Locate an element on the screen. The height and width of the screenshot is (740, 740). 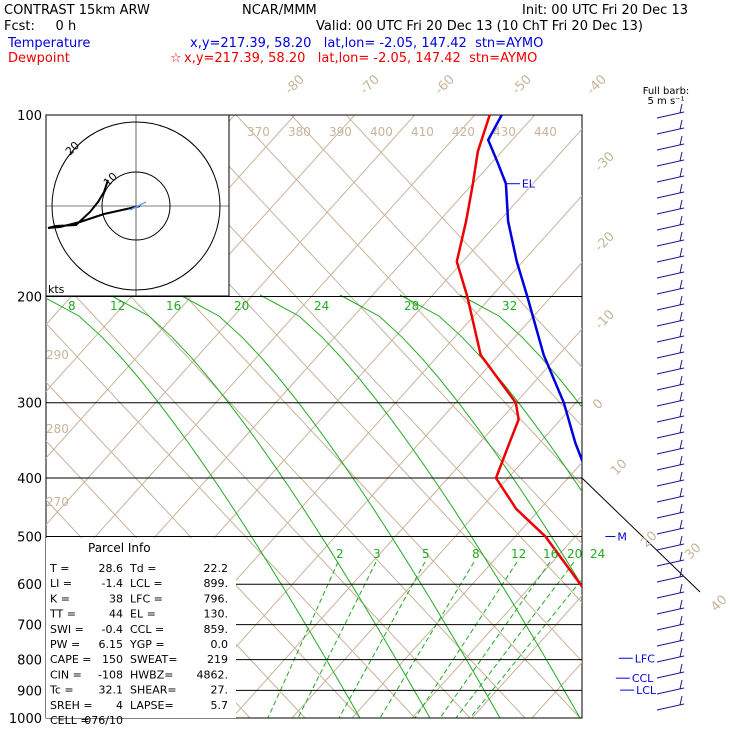
barb-key-unit: 5 m s⁻¹ is located at coordinates (666, 101).